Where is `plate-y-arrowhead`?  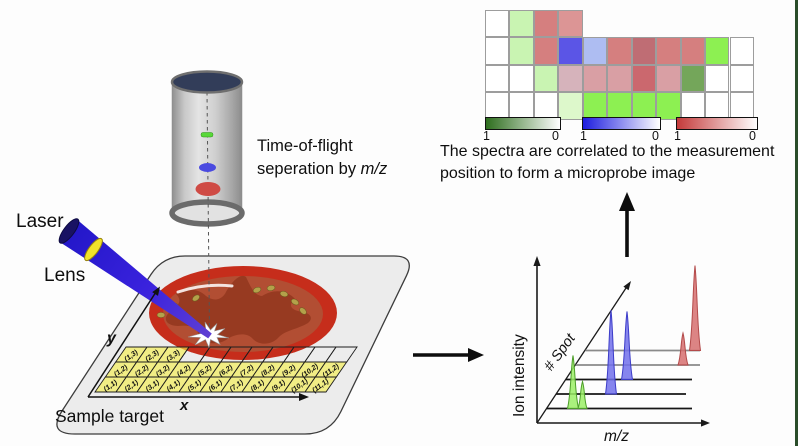
plate-y-arrowhead is located at coordinates (156, 291).